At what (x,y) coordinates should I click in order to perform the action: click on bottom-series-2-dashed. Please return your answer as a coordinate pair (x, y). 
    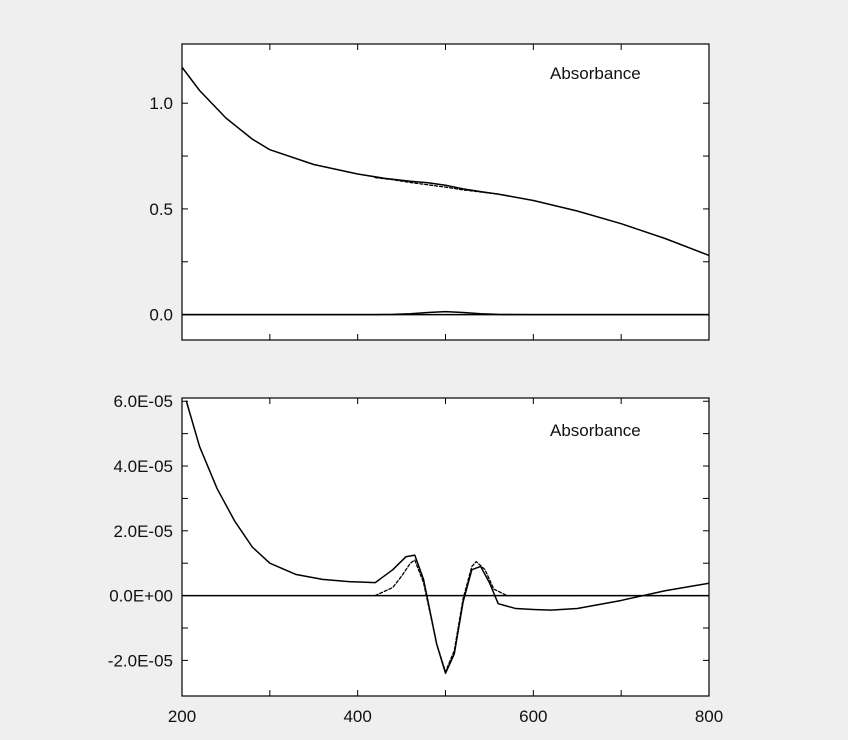
    Looking at the image, I should click on (541, 616).